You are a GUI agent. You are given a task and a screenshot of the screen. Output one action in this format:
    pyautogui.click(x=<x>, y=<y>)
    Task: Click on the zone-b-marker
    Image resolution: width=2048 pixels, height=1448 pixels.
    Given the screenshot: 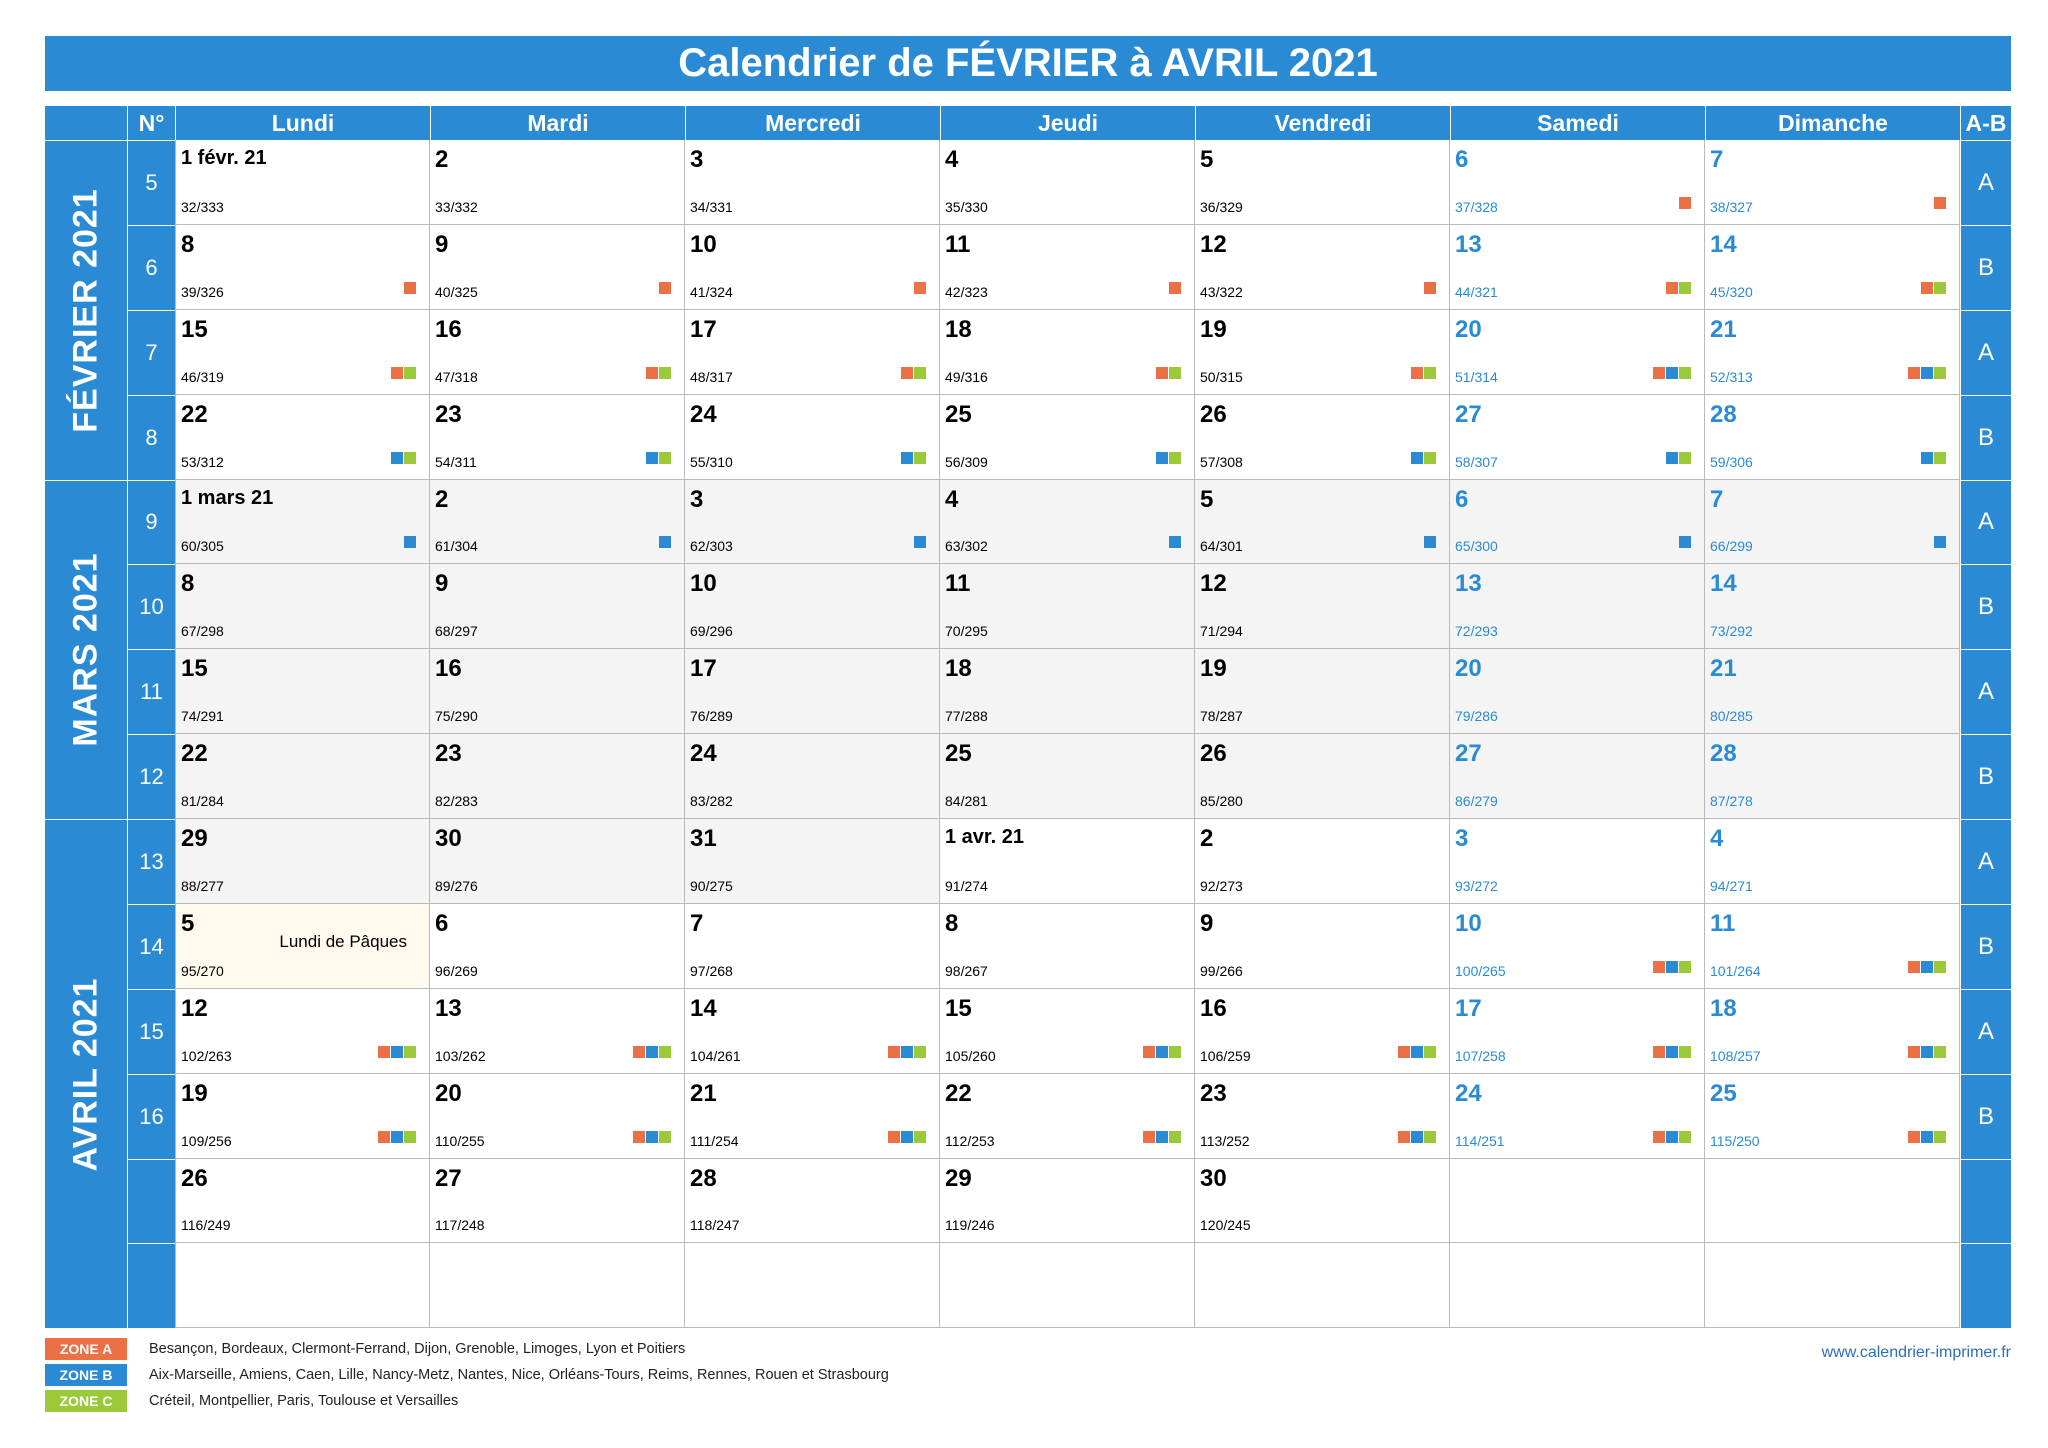 What is the action you would take?
    pyautogui.click(x=1162, y=1051)
    